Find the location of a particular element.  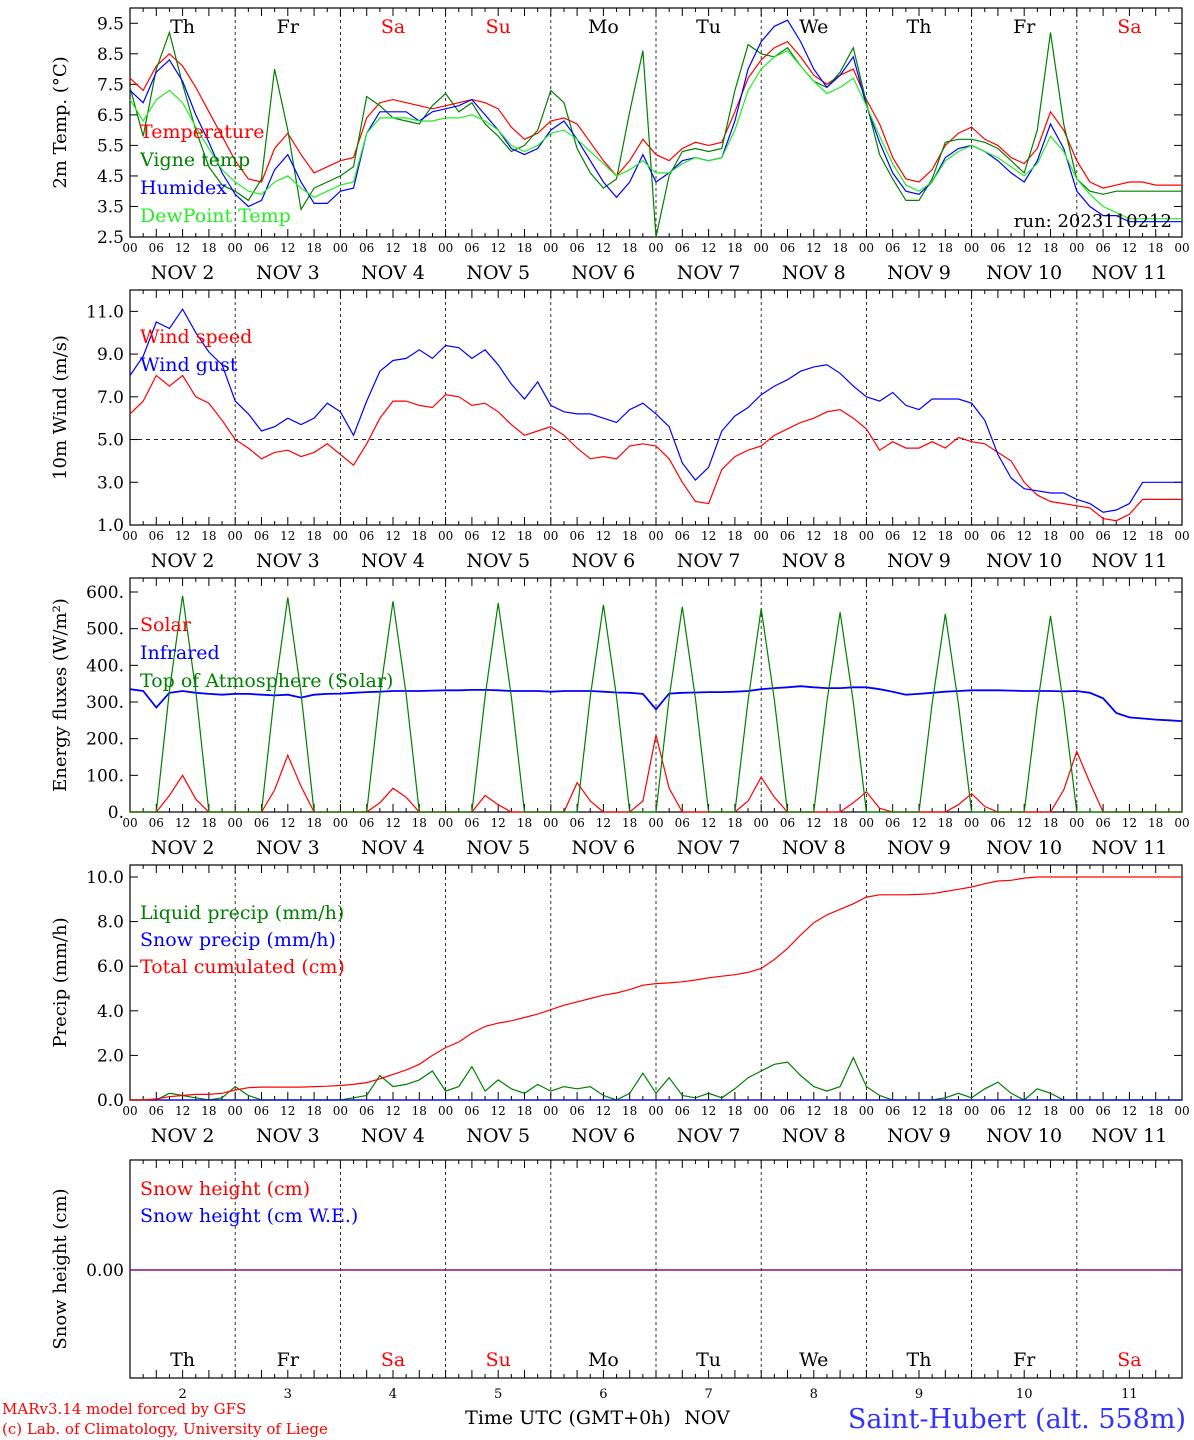

day-number: 9 is located at coordinates (919, 1394).